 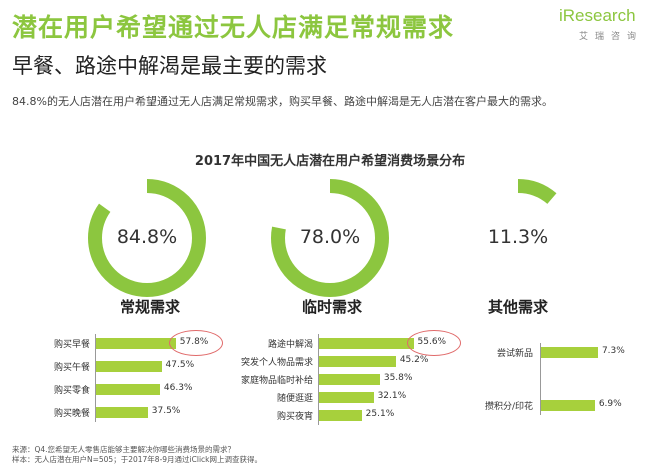 What do you see at coordinates (71, 345) in the screenshot?
I see `bar-category-label: 购买早餐` at bounding box center [71, 345].